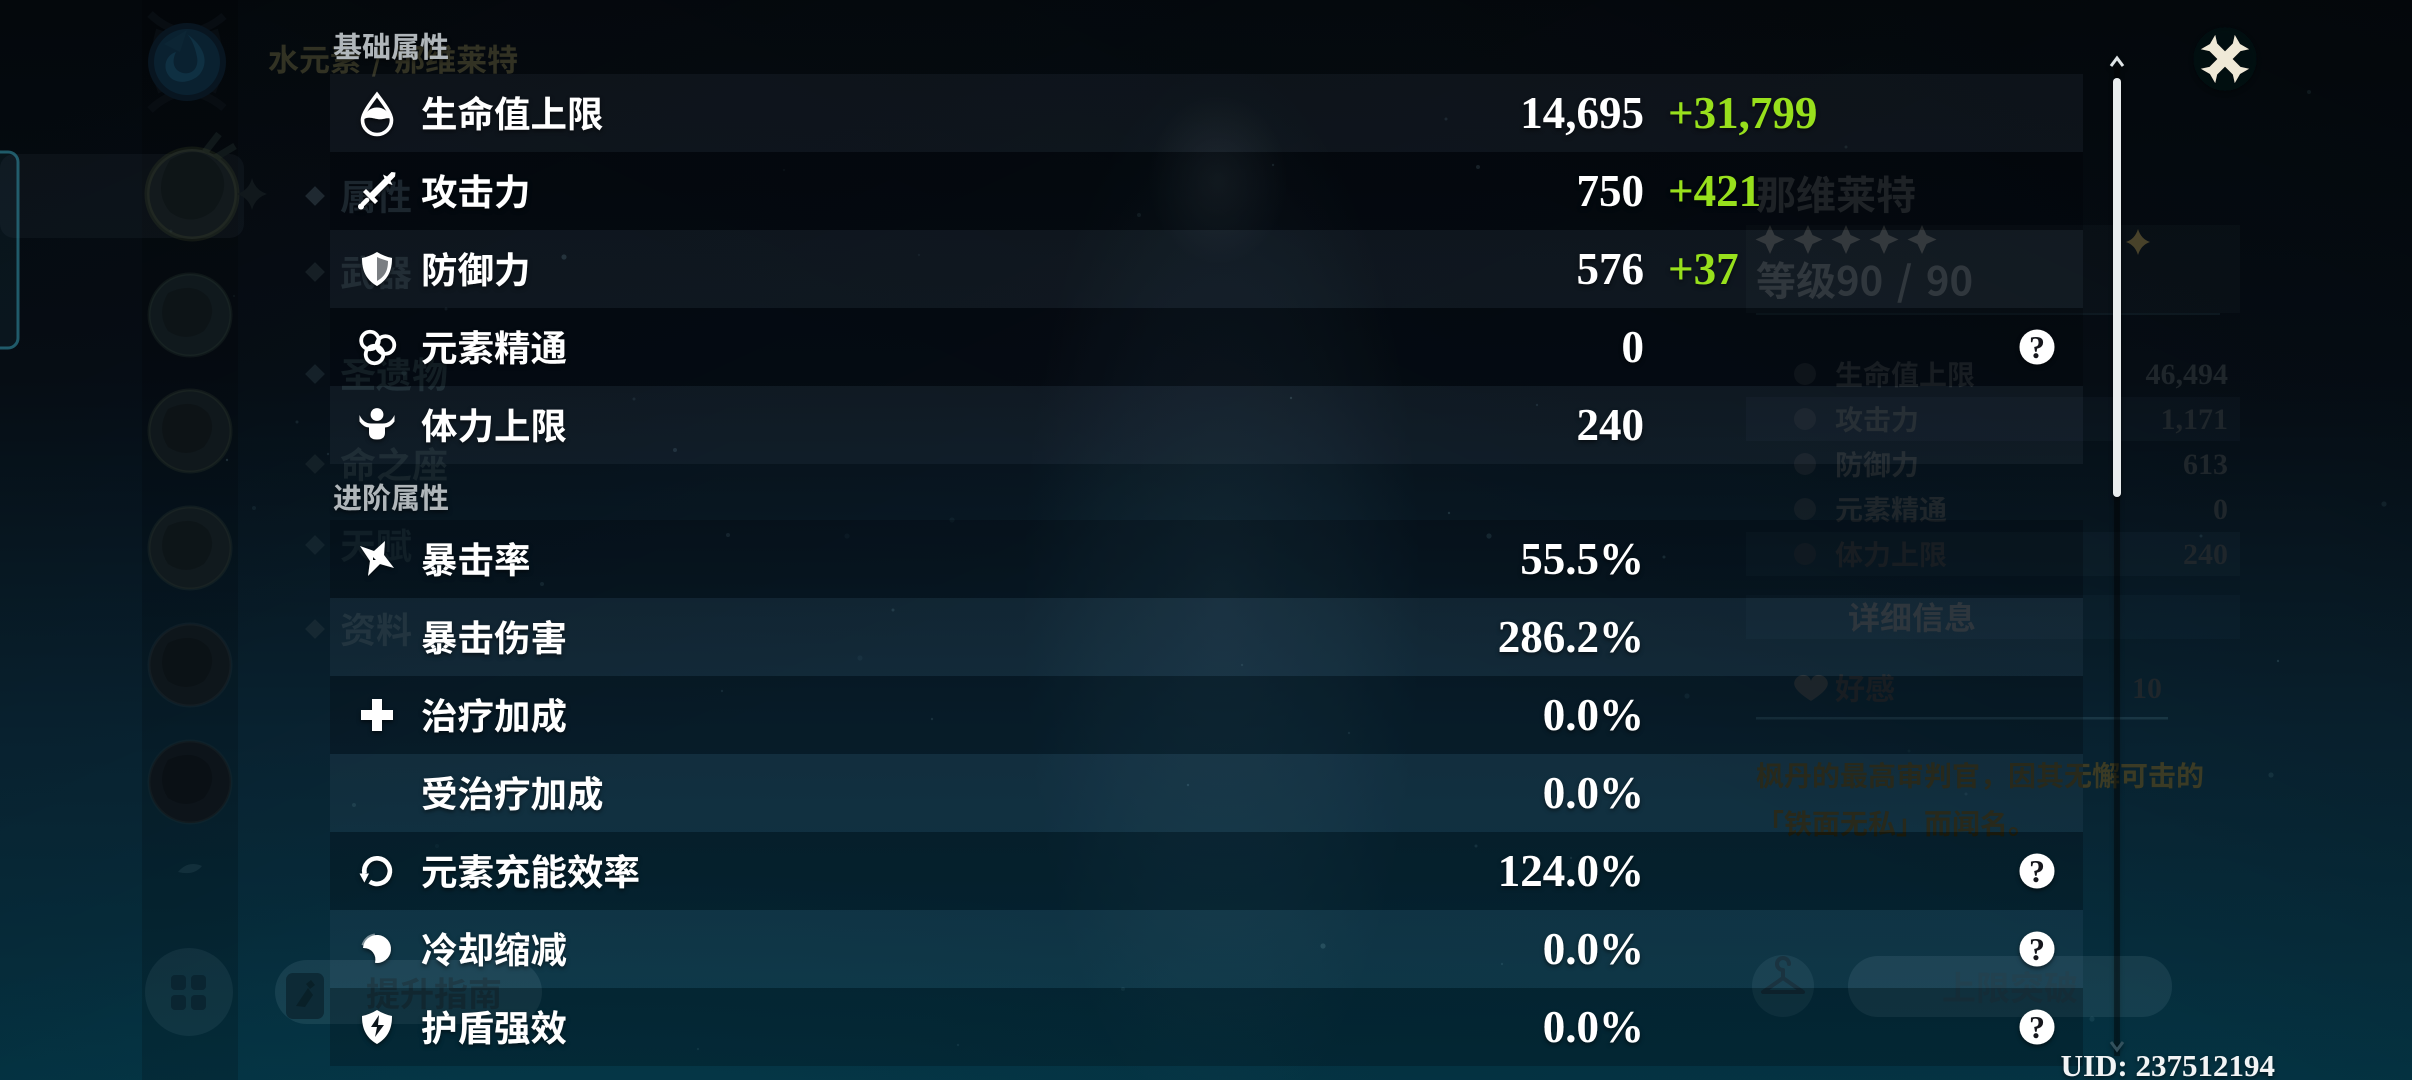  What do you see at coordinates (2147, 688) in the screenshot?
I see `svg-text: 10` at bounding box center [2147, 688].